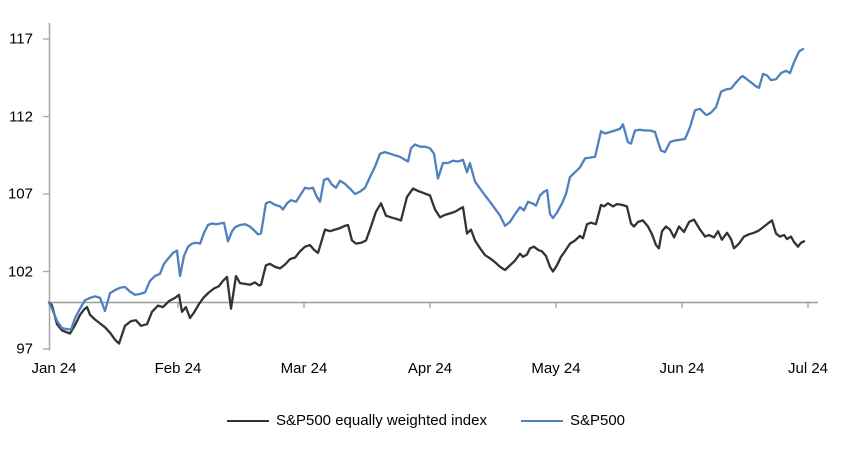  What do you see at coordinates (20, 194) in the screenshot?
I see `y-axis-tick-label: 107` at bounding box center [20, 194].